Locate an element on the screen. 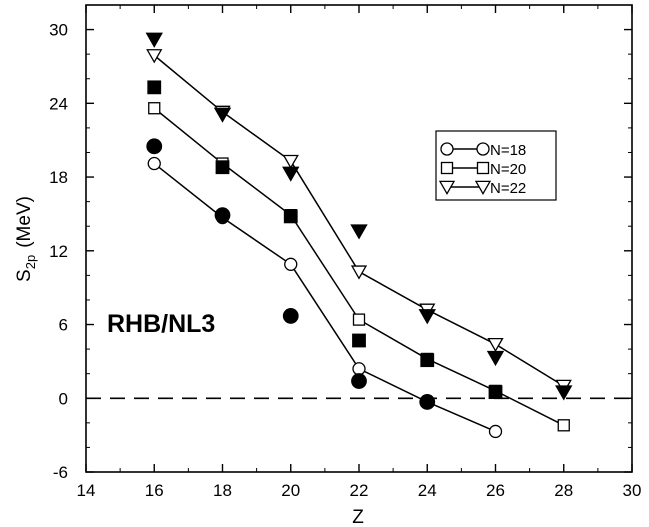 The height and width of the screenshot is (527, 649). y-tick-label: 30 is located at coordinates (58, 30).